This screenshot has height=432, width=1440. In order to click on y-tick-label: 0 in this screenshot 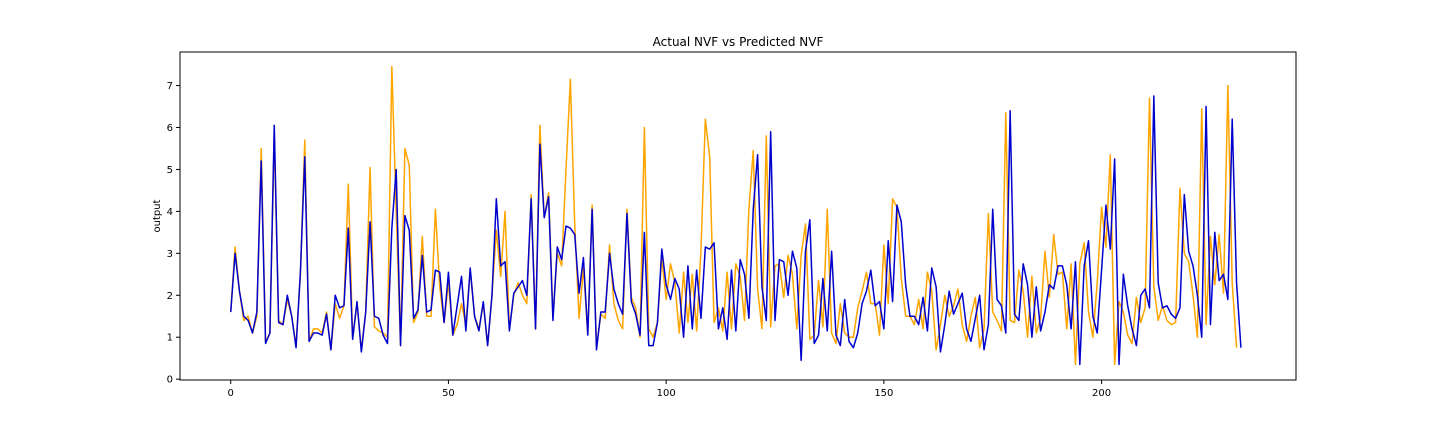, I will do `click(170, 380)`.